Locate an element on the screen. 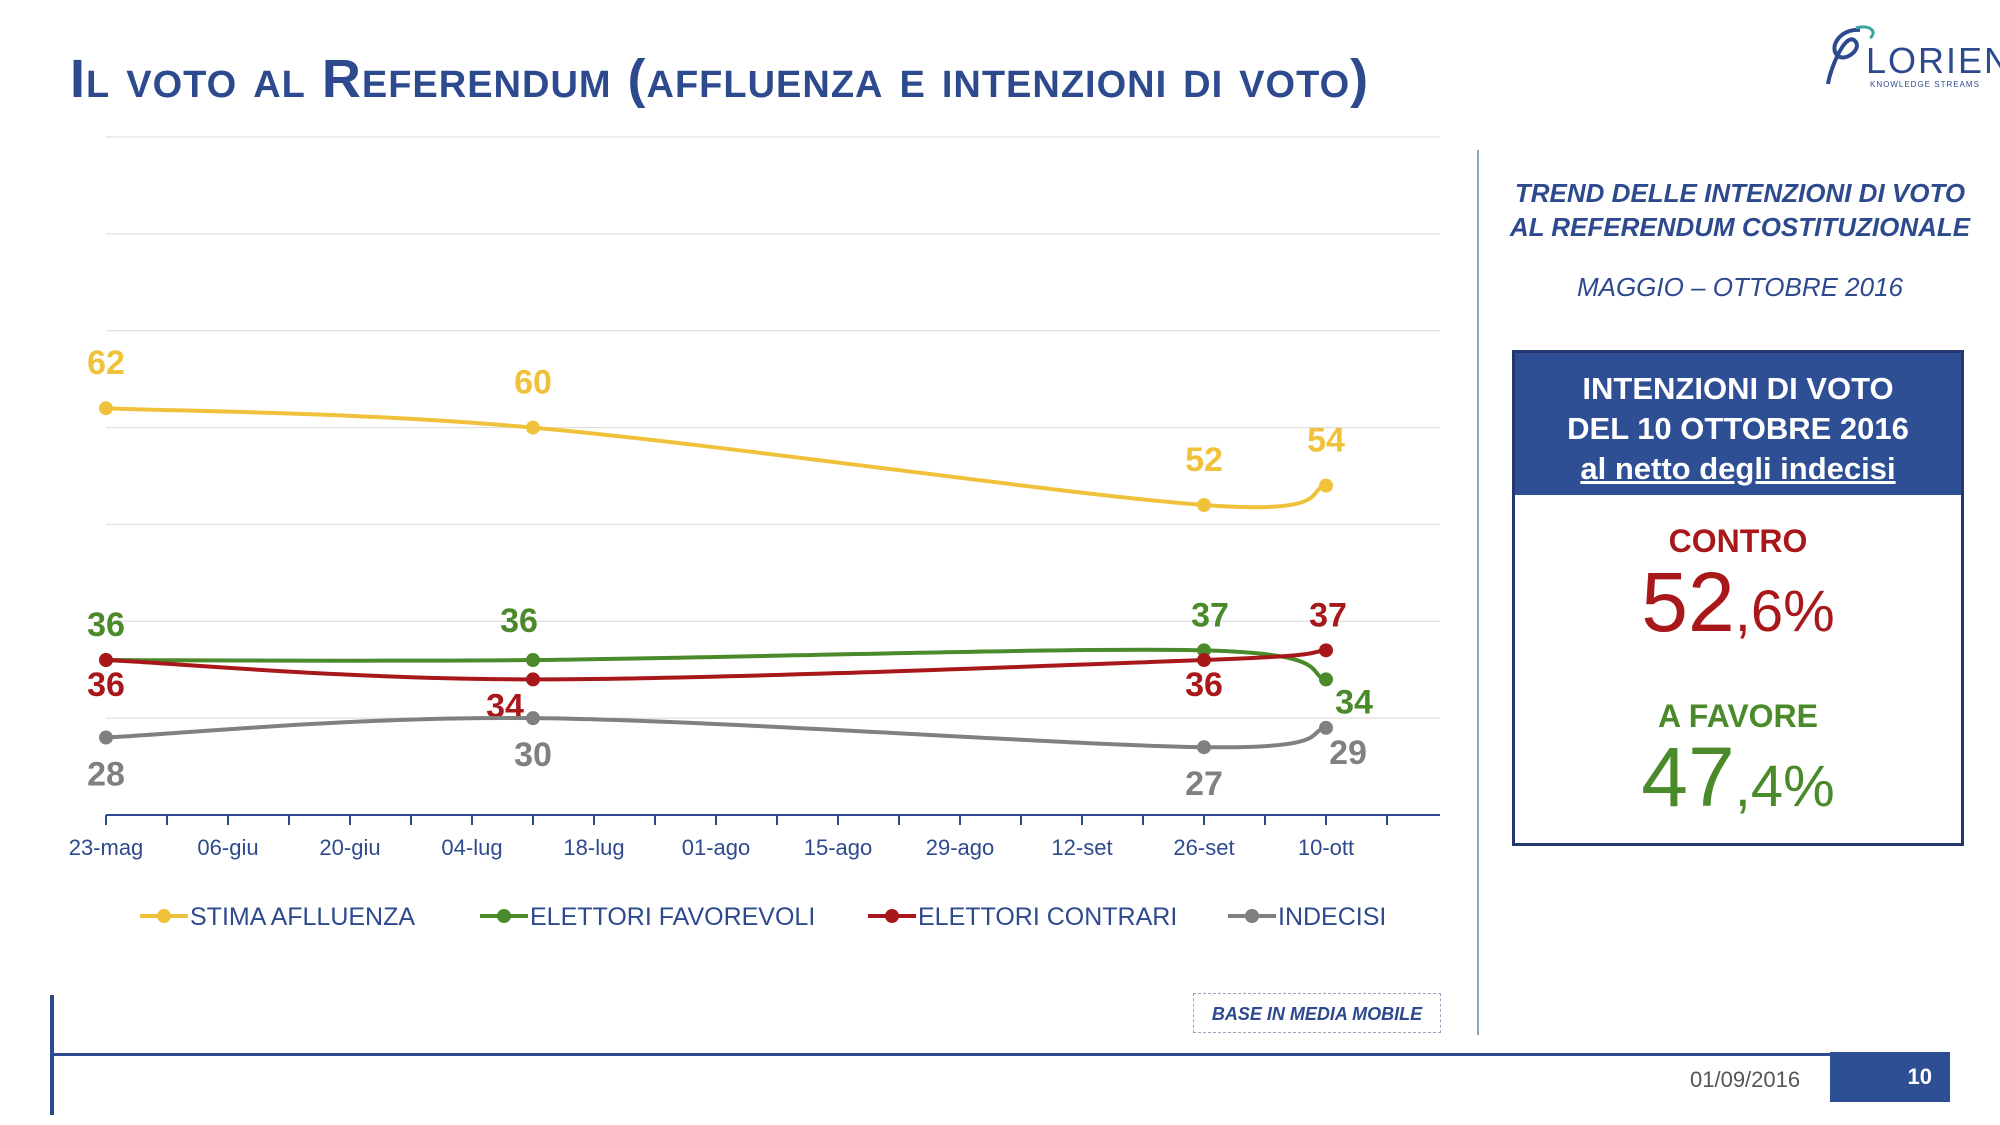  data-label: 28 is located at coordinates (106, 775).